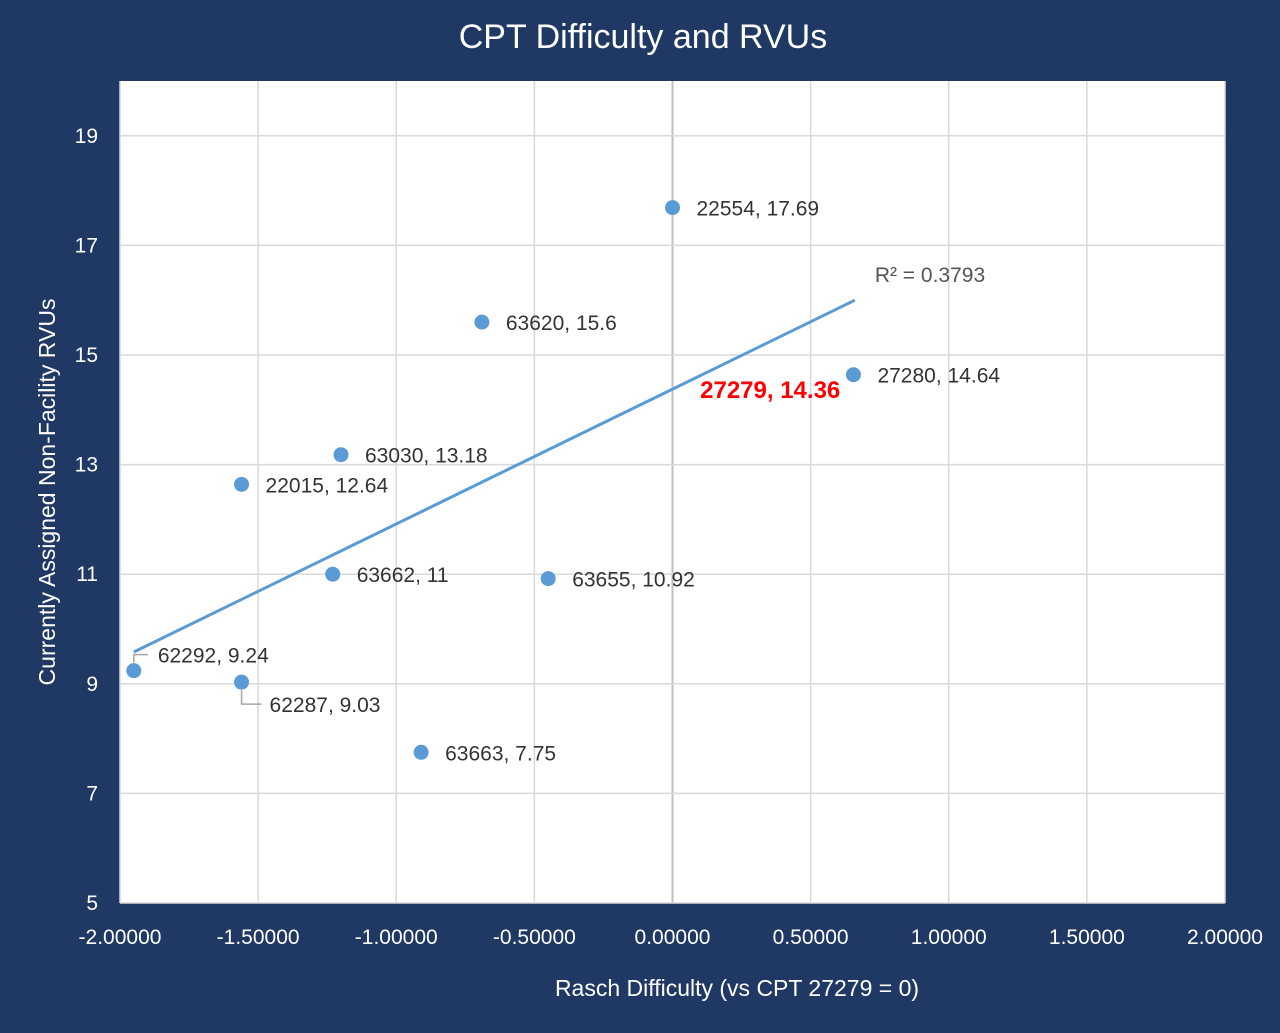  What do you see at coordinates (949, 937) in the screenshot?
I see `x-tick-label: 1.00000` at bounding box center [949, 937].